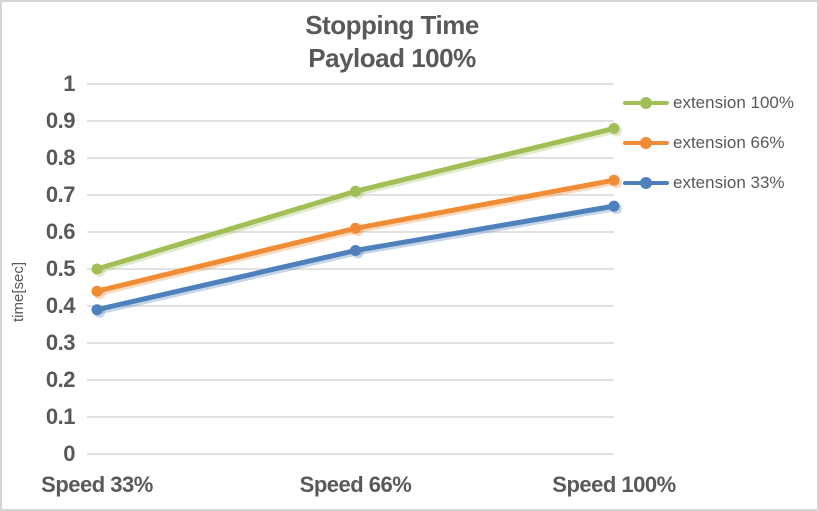  Describe the element at coordinates (60, 157) in the screenshot. I see `y-tick-label: 0.8` at that location.